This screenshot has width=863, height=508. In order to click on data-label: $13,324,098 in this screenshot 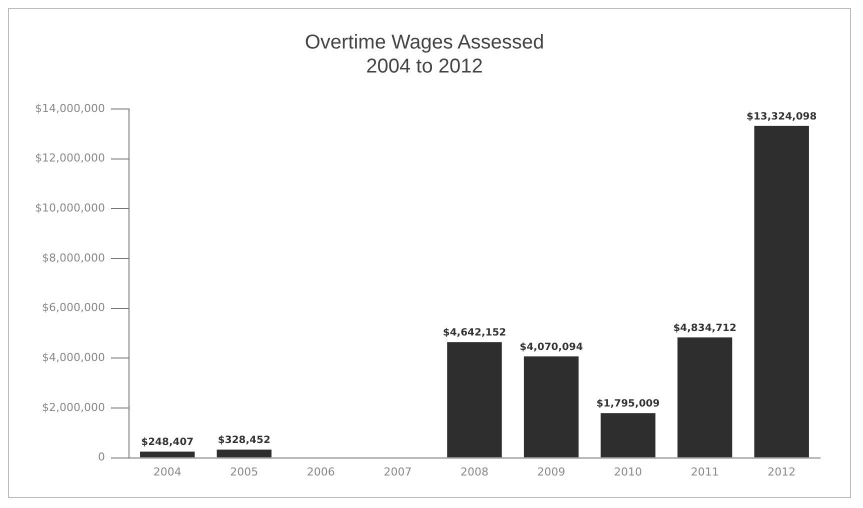, I will do `click(781, 116)`.